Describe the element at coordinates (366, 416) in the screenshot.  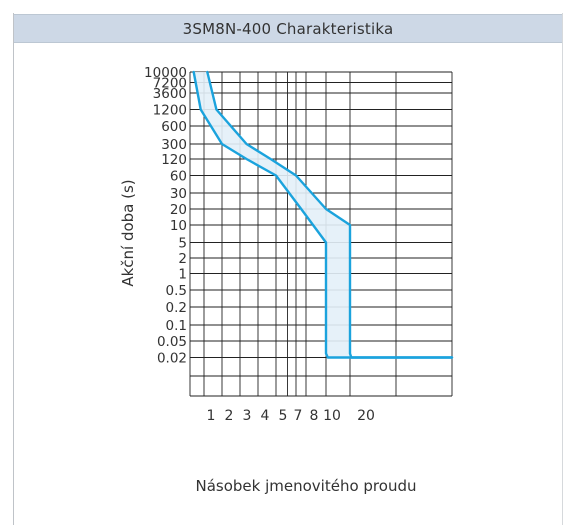
I see `x-tick-label: 20` at that location.